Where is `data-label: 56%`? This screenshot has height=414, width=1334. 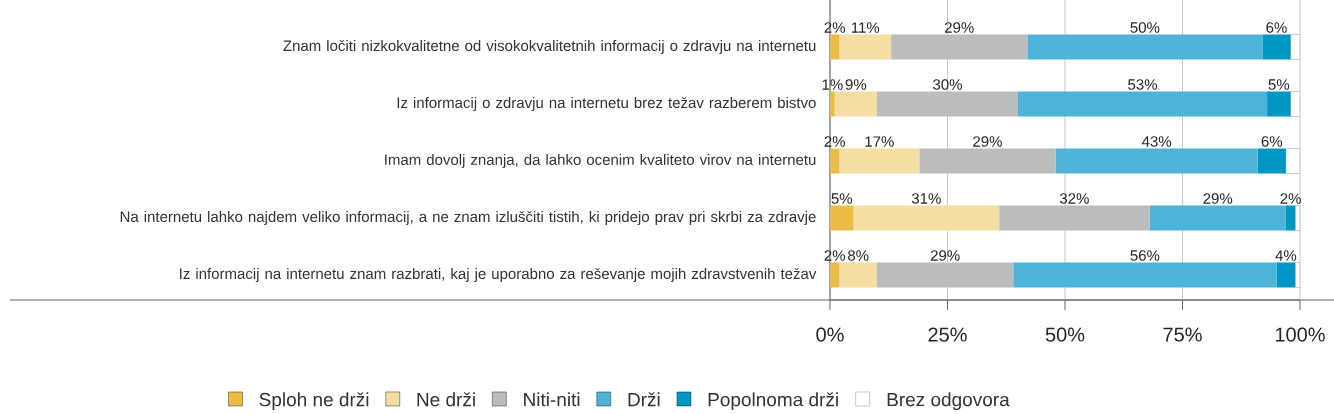
data-label: 56% is located at coordinates (1145, 255).